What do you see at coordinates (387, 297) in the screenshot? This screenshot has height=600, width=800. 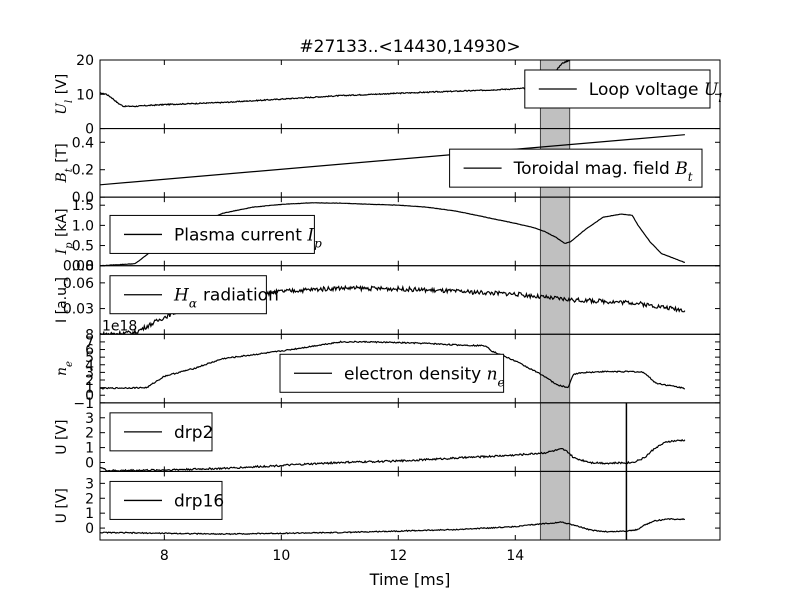 I see `panel-4: 0.03 0.060.08 I [a.u.] Hα radiation` at bounding box center [387, 297].